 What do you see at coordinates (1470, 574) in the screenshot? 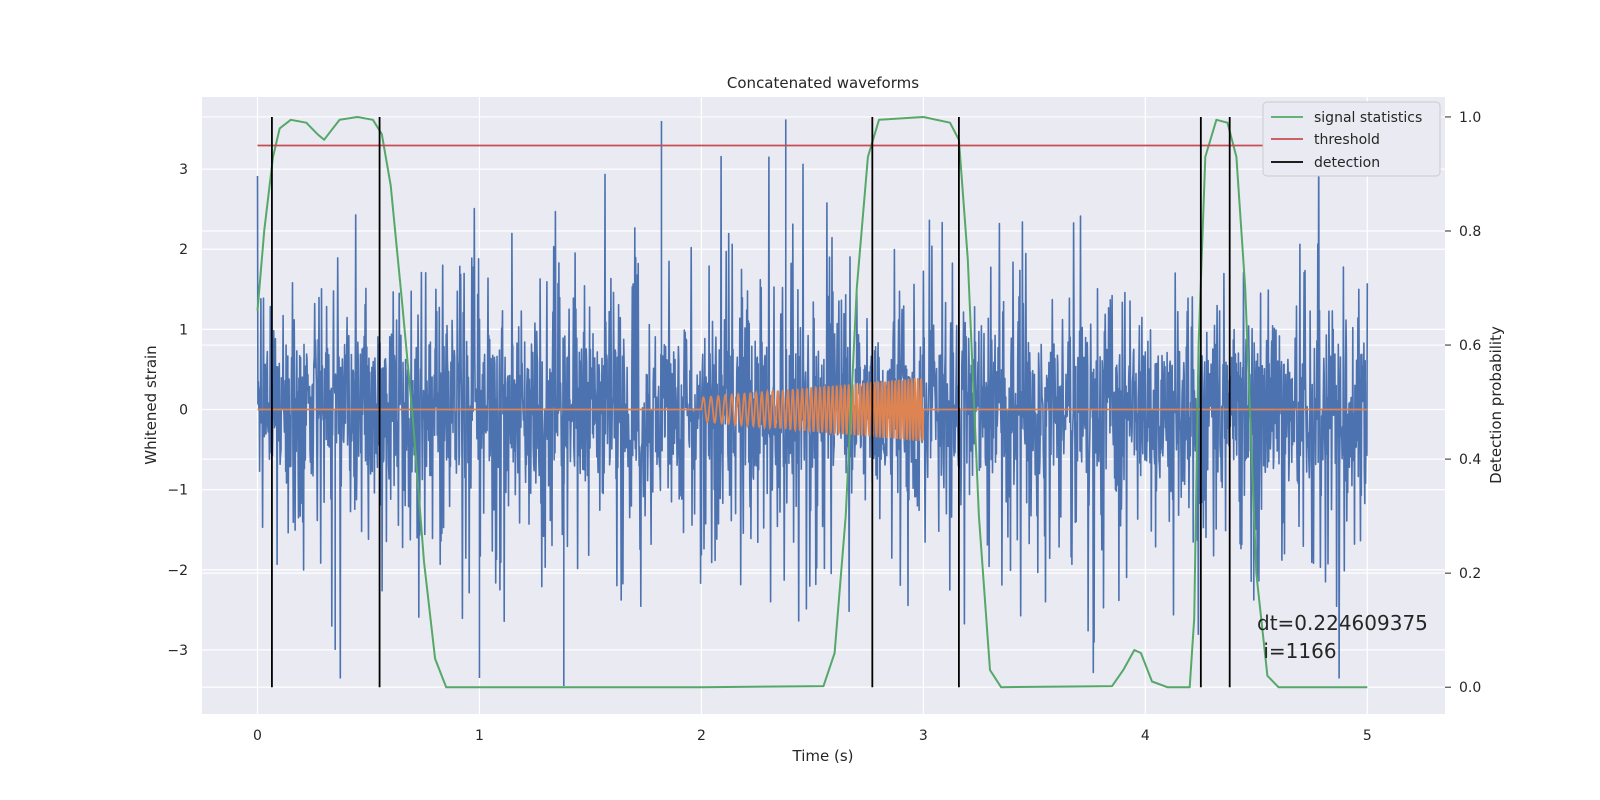
I see `y2-tick-label: 0.2` at bounding box center [1470, 574].